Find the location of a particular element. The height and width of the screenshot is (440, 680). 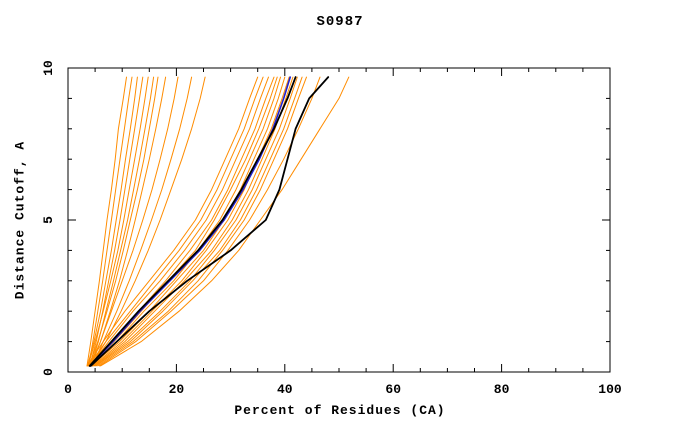

series-m03 is located at coordinates (112, 221).